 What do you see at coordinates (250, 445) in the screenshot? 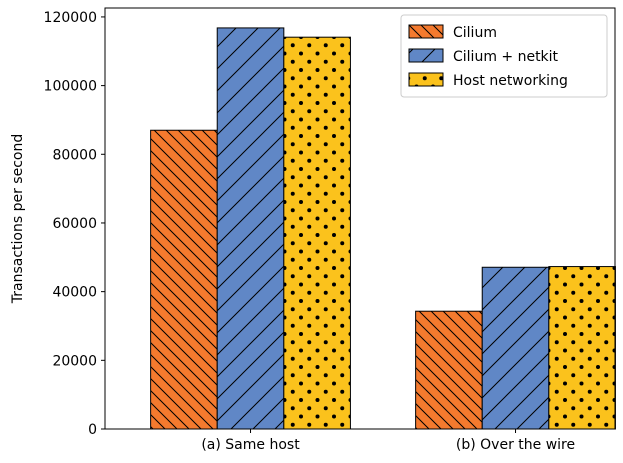
I see `x-tick-label-a-same-host: (a) Same host` at bounding box center [250, 445].